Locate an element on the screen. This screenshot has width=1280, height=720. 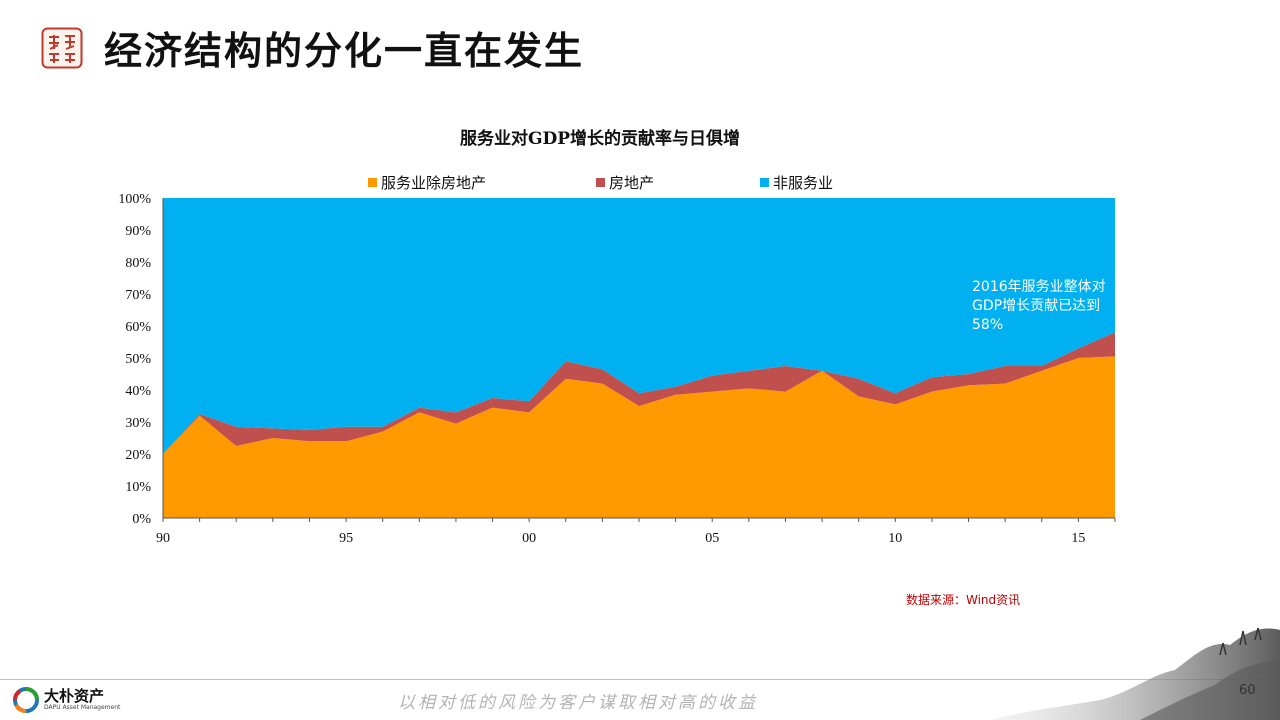
chart-annotation: 2016年服务业整体对GDP增长贡献已达到58% is located at coordinates (1039, 306).